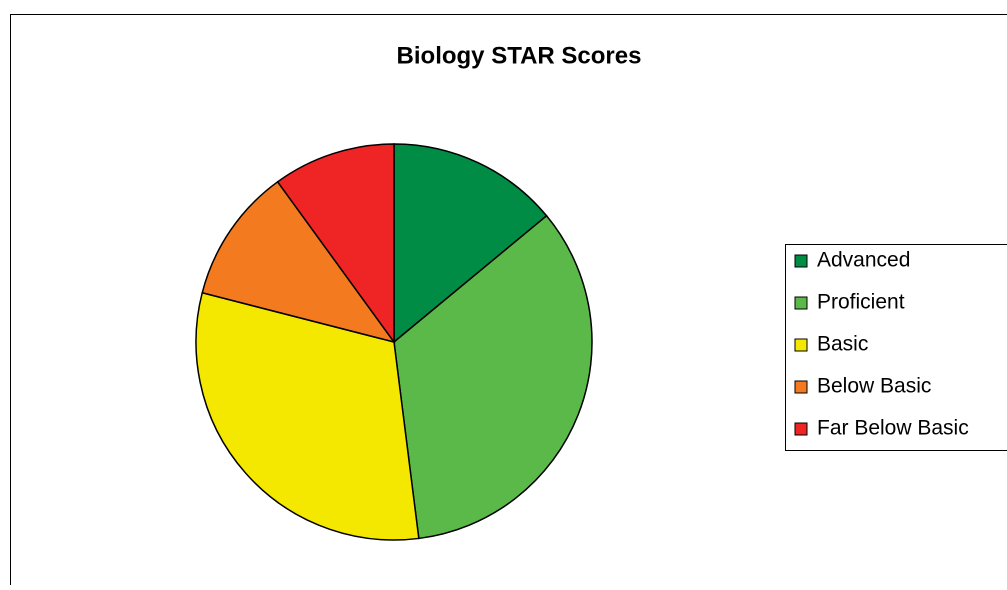 The image size is (1007, 590). What do you see at coordinates (842, 344) in the screenshot?
I see `legend-label: Basic` at bounding box center [842, 344].